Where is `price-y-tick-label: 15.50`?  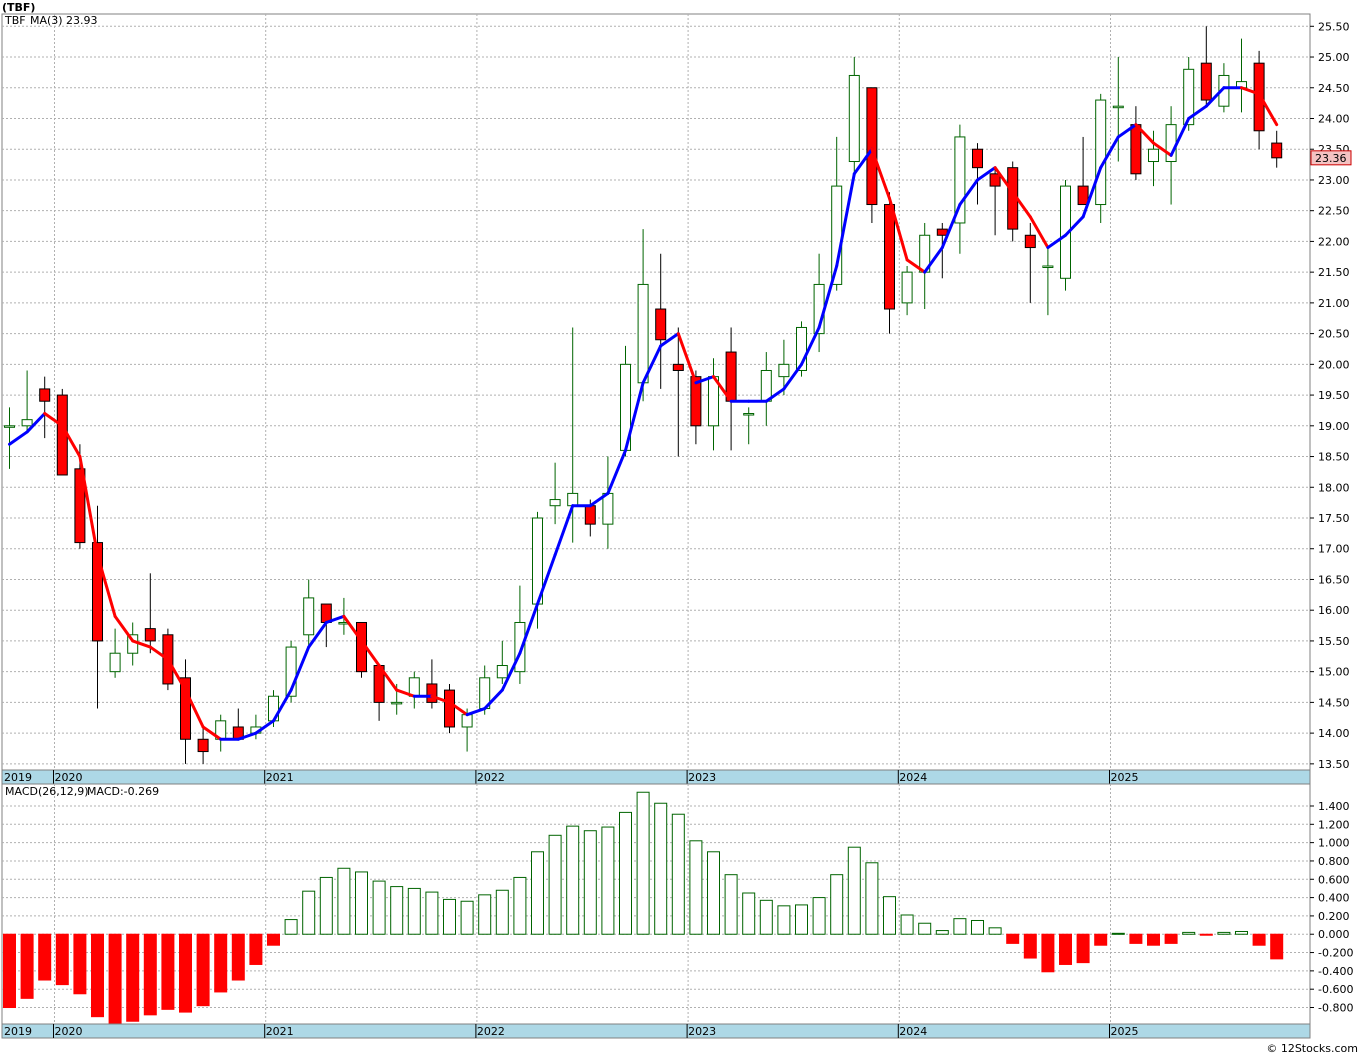
price-y-tick-label: 15.50 is located at coordinates (1334, 641).